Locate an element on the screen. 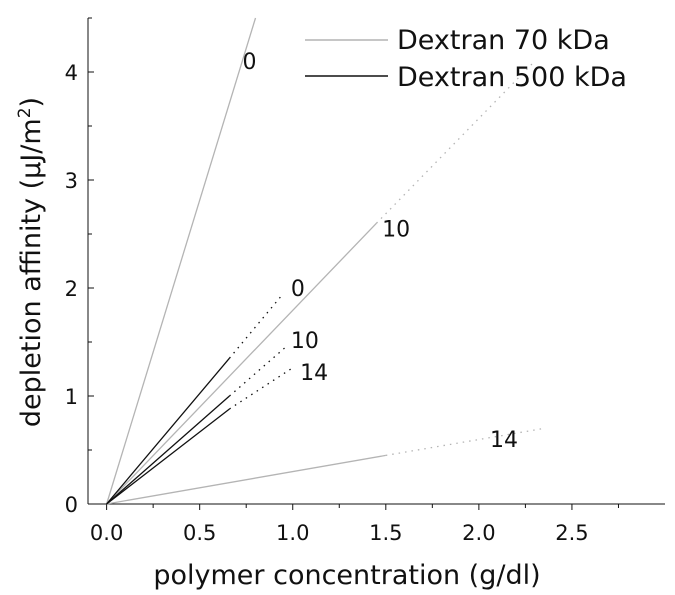 The width and height of the screenshot is (675, 595). series-dextran-70-14-solid-line is located at coordinates (246, 479).